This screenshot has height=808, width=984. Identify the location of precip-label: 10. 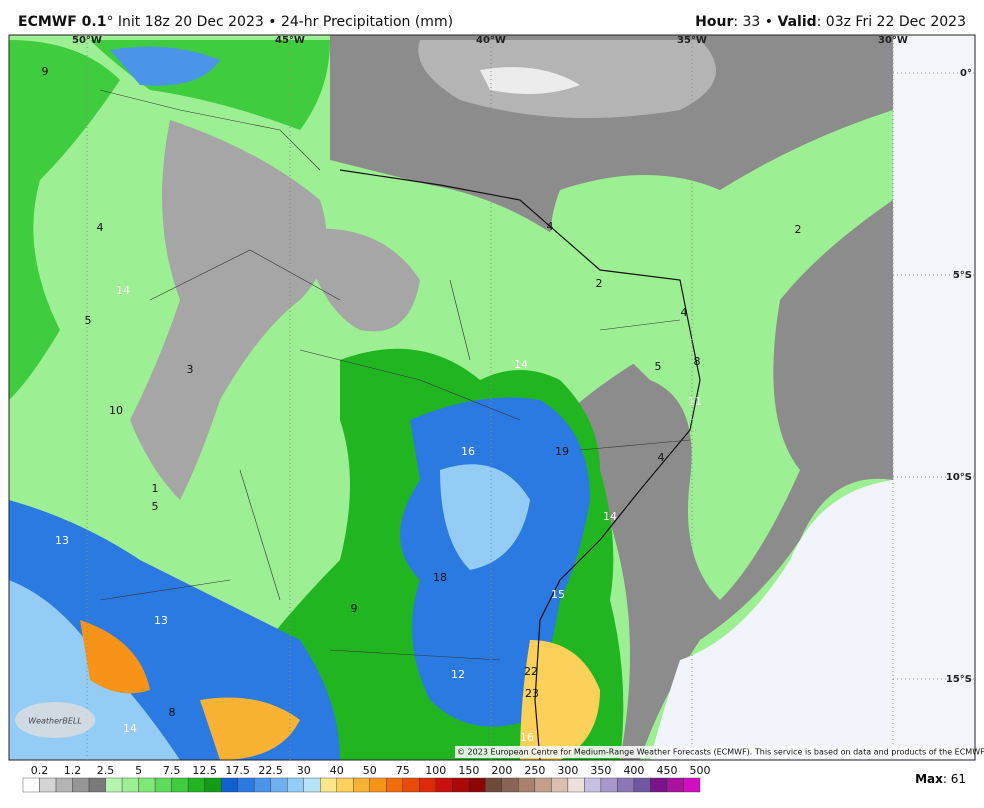
(116, 410).